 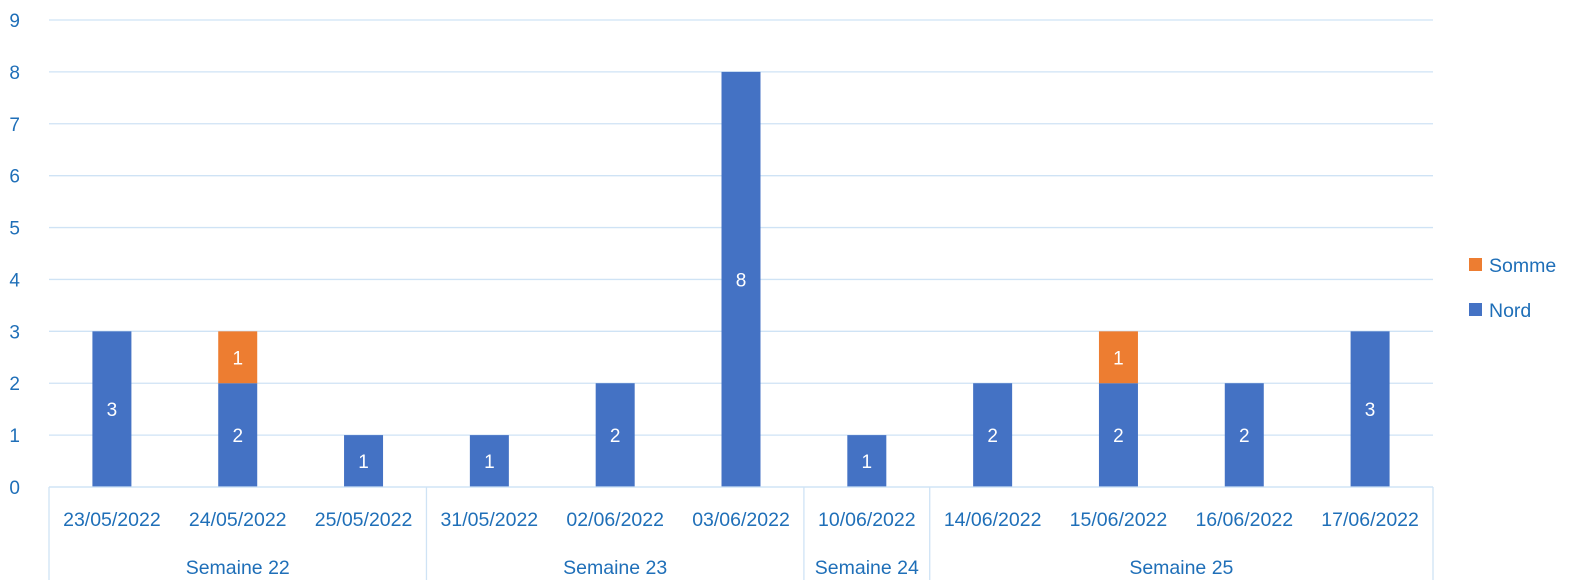 I want to click on legend-label-somme: Somme, so click(x=1522, y=266).